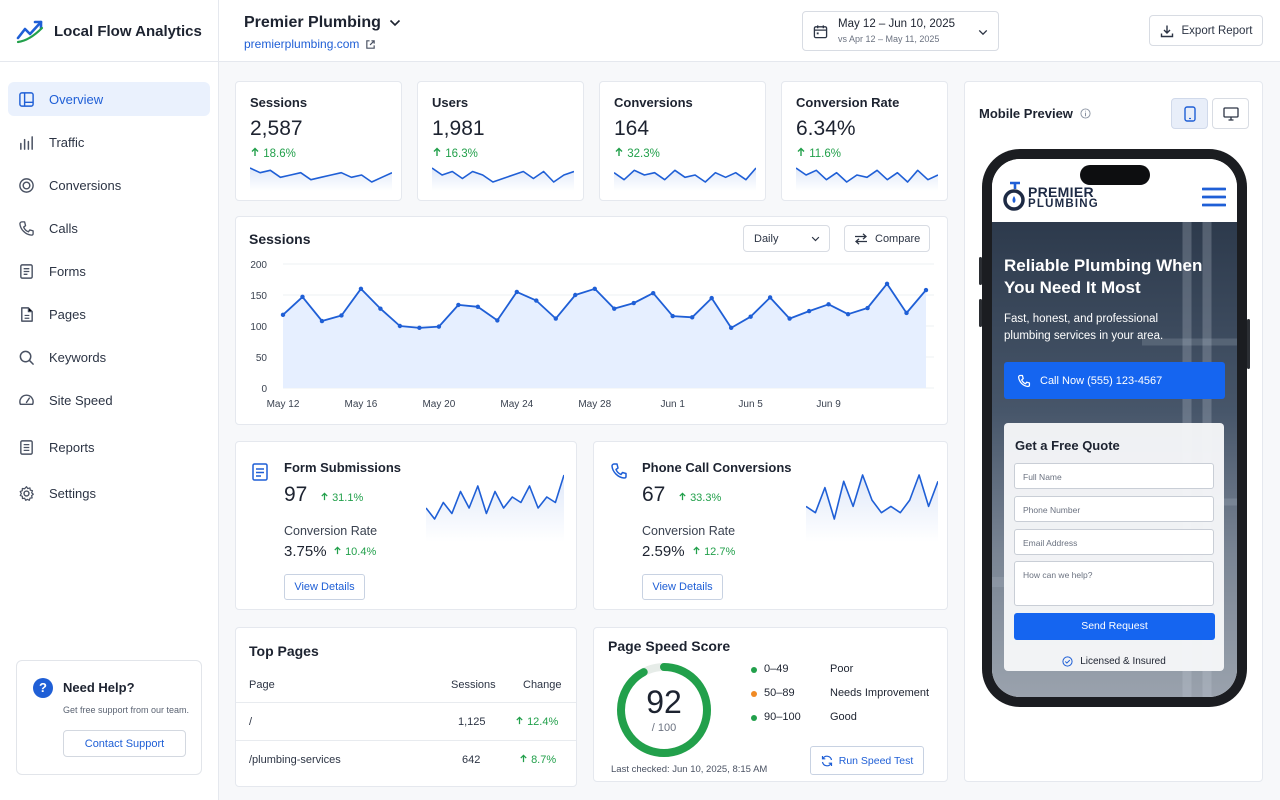 This screenshot has width=1280, height=800. I want to click on export-report-label: Export Report, so click(1217, 30).